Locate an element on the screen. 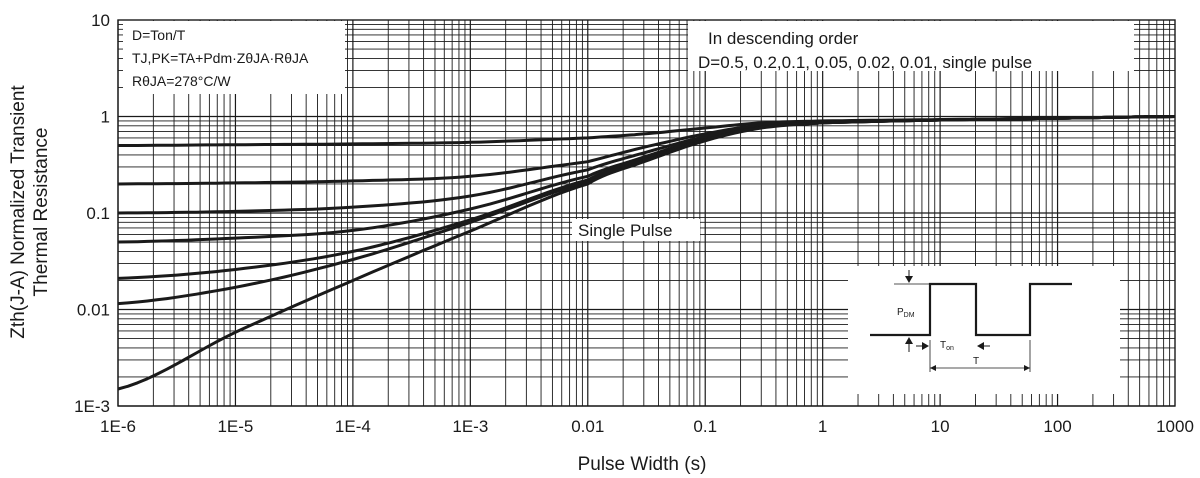 The height and width of the screenshot is (478, 1200). y-tick-label: 0.1 is located at coordinates (98, 213).